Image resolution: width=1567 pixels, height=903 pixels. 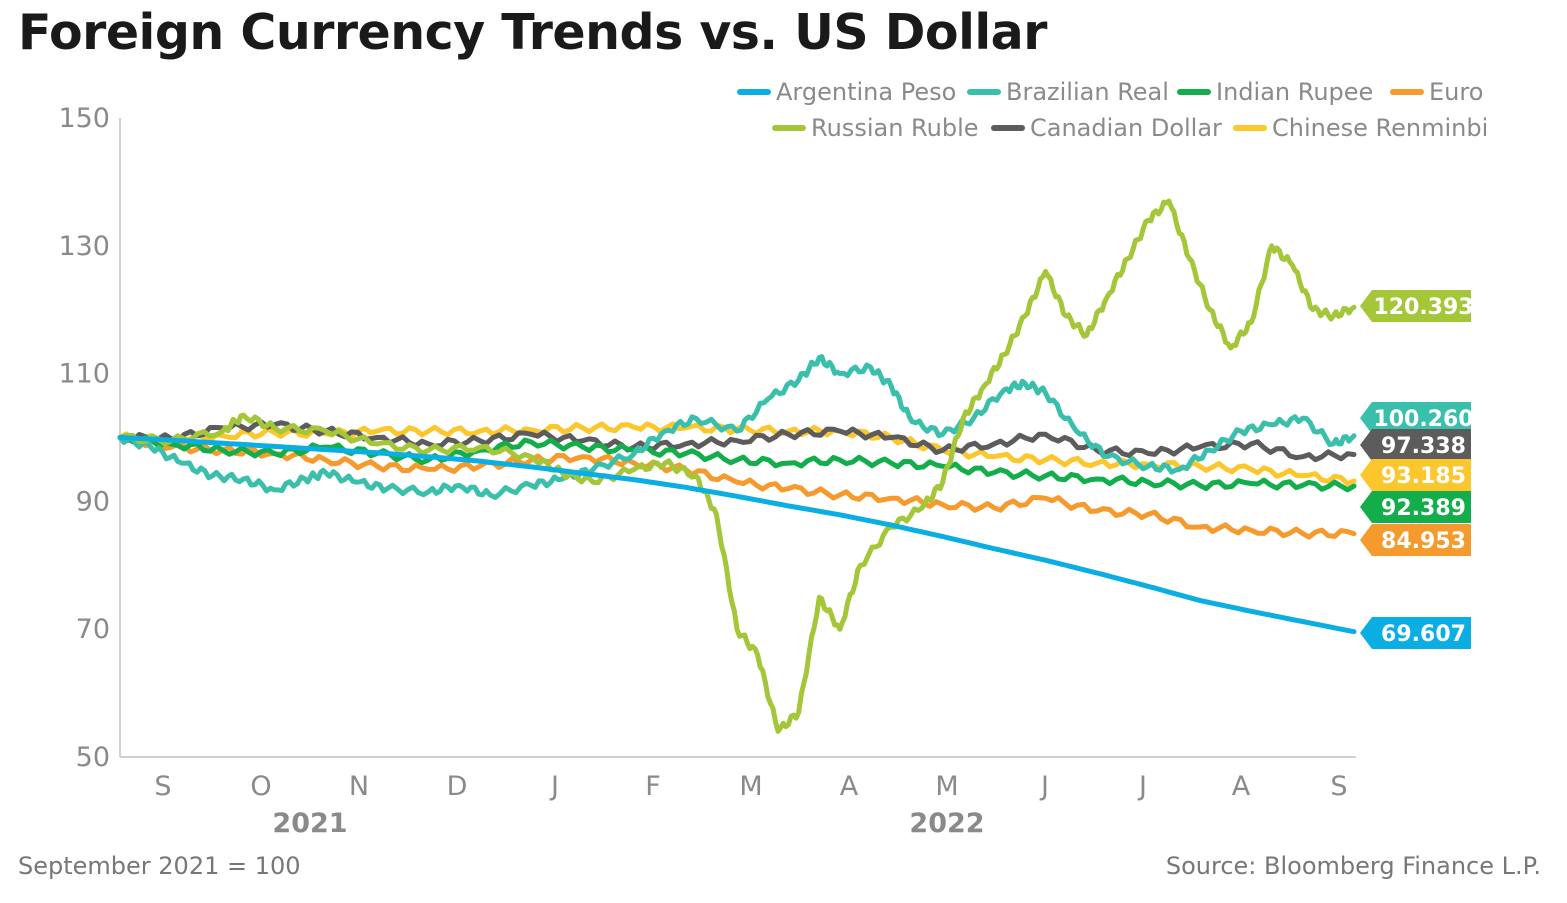 What do you see at coordinates (653, 786) in the screenshot?
I see `x-tick-label: F` at bounding box center [653, 786].